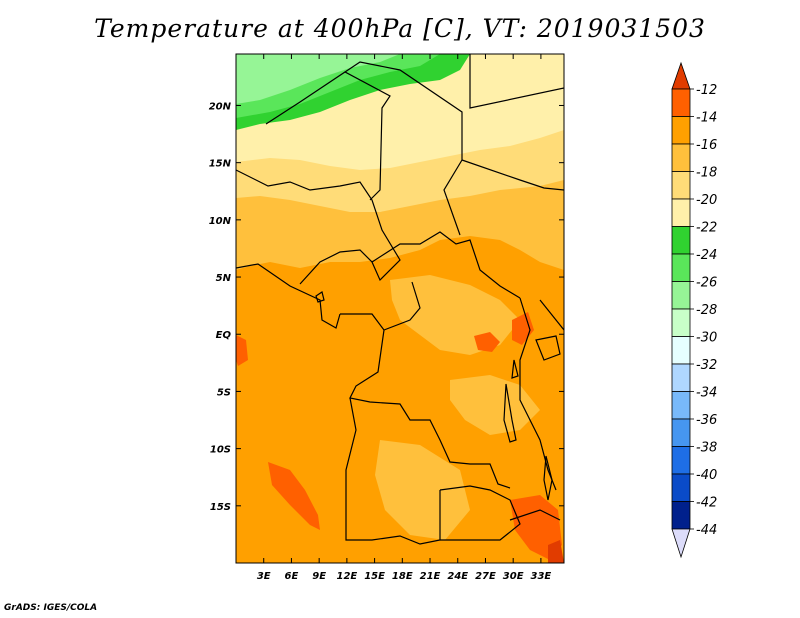  Describe the element at coordinates (706, 420) in the screenshot. I see `colorbar-label: -36` at that location.